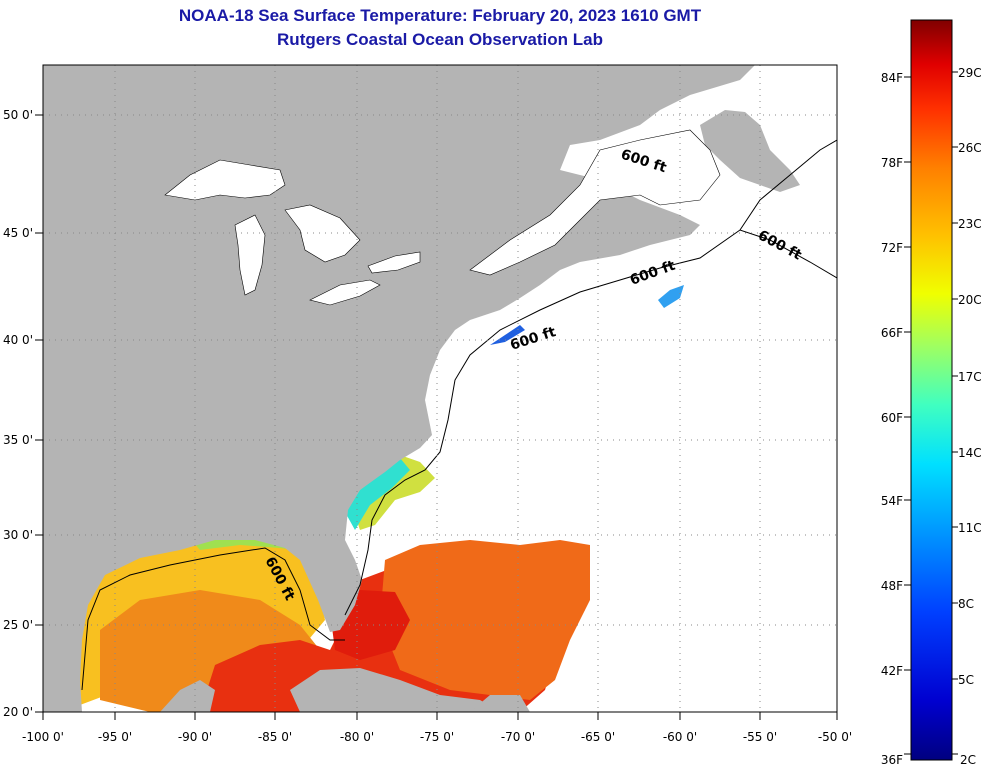  What do you see at coordinates (115, 737) in the screenshot?
I see `lon-label: -95 0'` at bounding box center [115, 737].